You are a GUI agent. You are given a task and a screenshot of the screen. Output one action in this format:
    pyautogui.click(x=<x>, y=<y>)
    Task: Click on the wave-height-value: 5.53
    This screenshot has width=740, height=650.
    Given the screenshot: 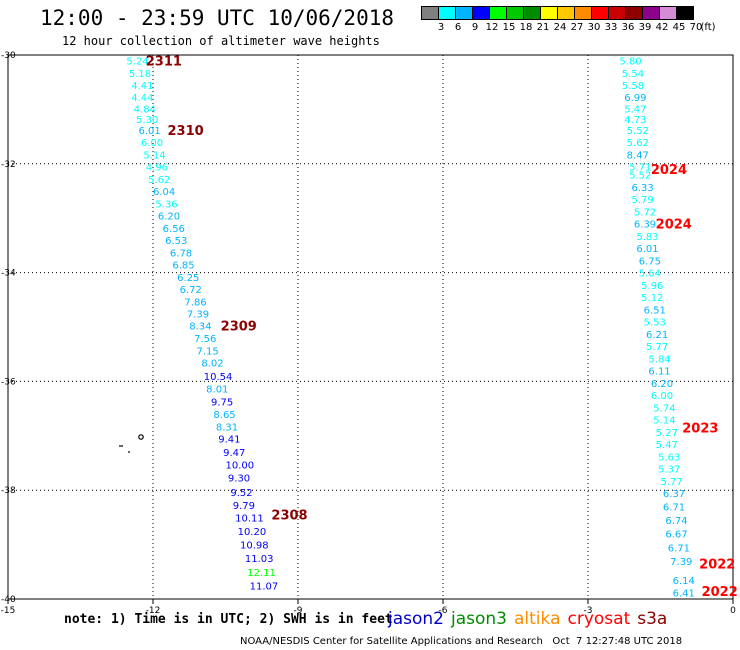 What is the action you would take?
    pyautogui.click(x=655, y=323)
    